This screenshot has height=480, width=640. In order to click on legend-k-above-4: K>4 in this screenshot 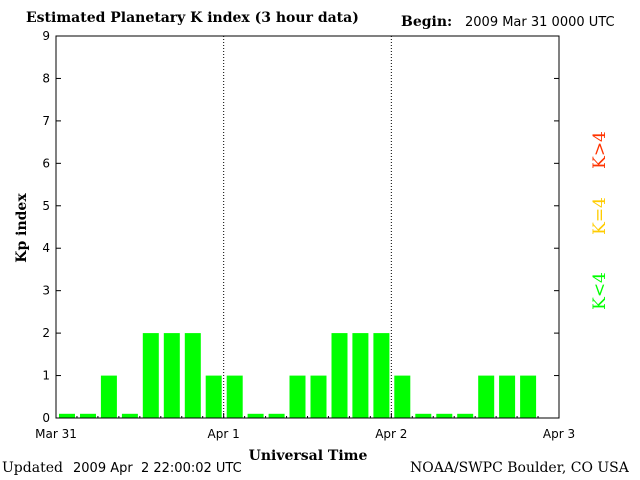, I will do `click(600, 150)`.